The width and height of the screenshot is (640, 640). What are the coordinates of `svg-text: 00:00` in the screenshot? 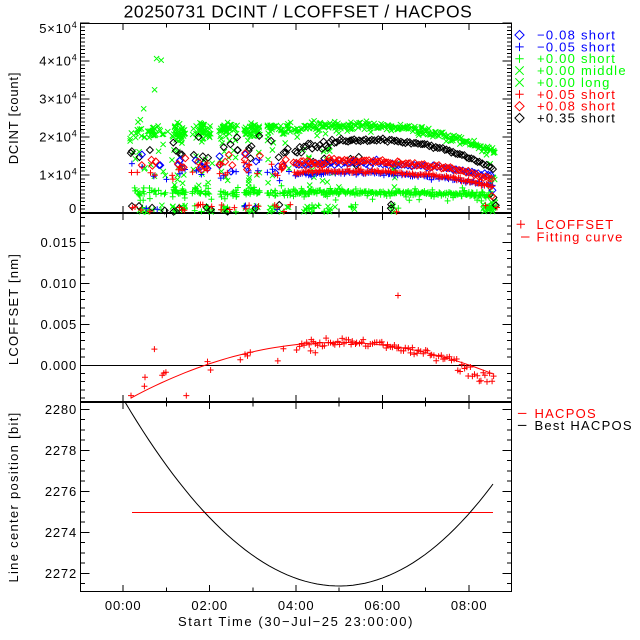 It's located at (123, 605).